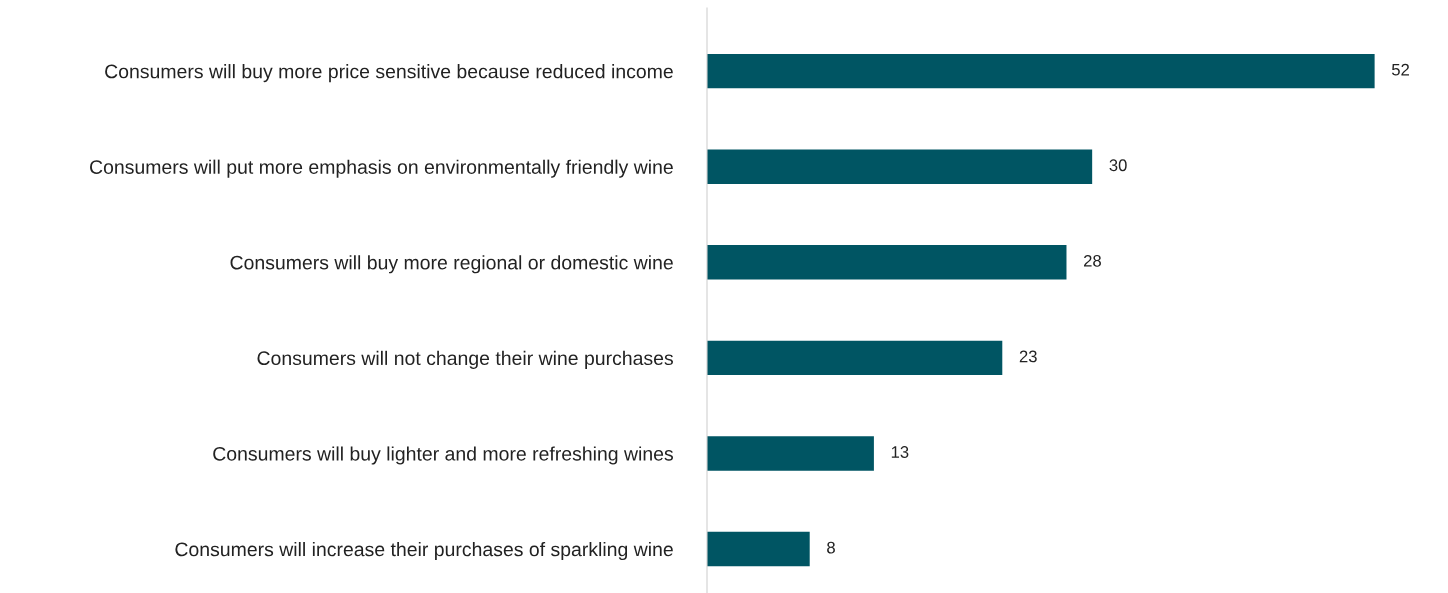 The height and width of the screenshot is (593, 1448). What do you see at coordinates (1118, 165) in the screenshot?
I see `data-label: 30` at bounding box center [1118, 165].